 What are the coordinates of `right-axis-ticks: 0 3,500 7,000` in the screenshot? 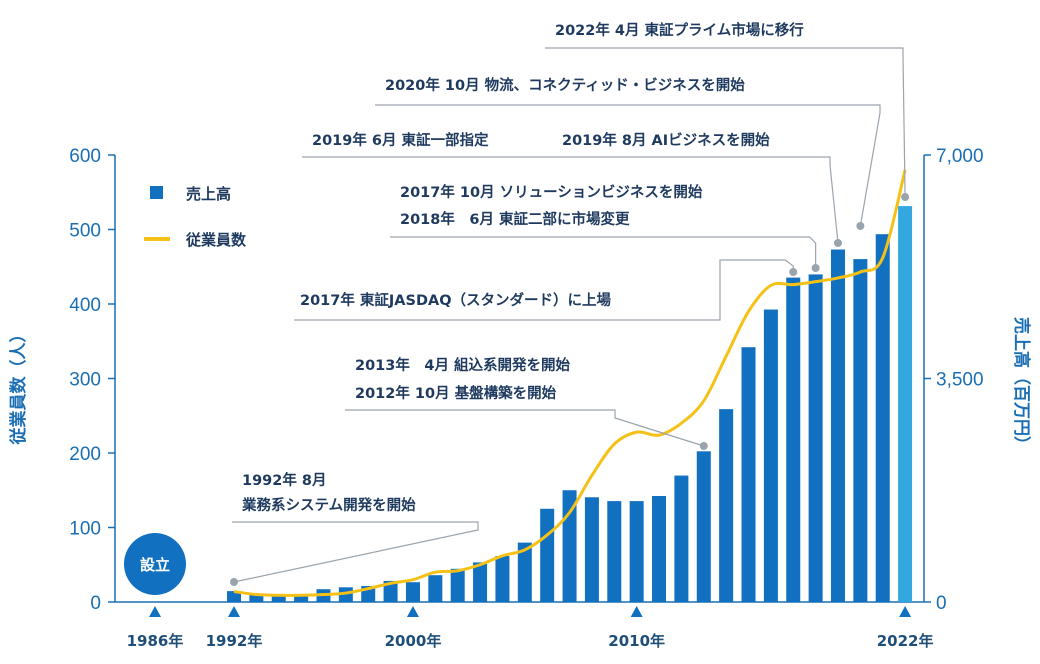 It's located at (954, 380).